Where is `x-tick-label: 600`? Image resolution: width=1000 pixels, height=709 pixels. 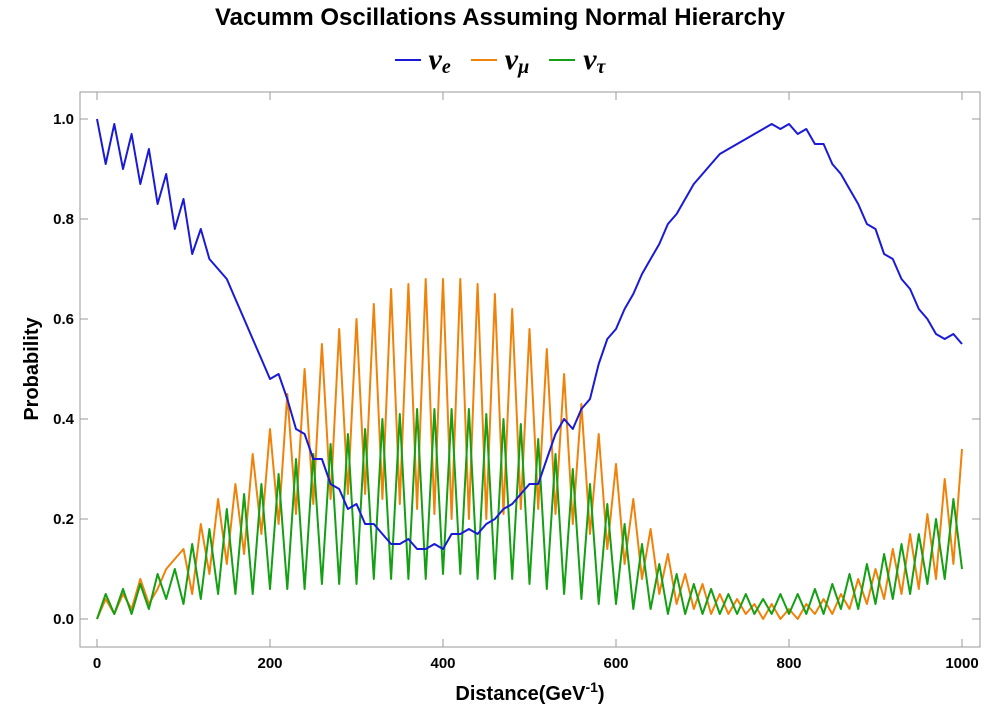
x-tick-label: 600 is located at coordinates (615, 663).